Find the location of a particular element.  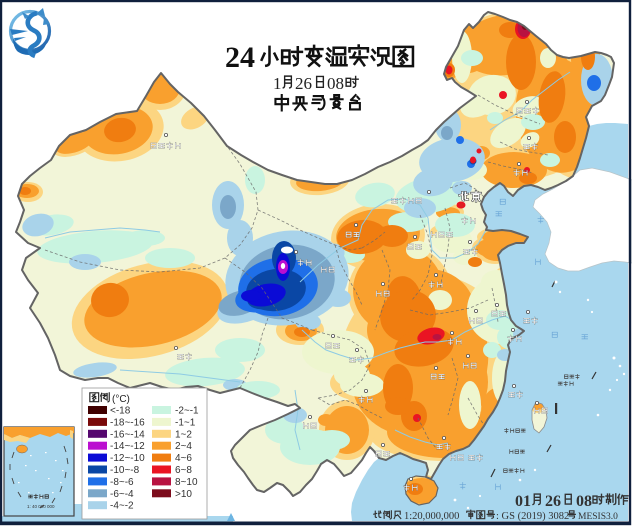

svg-text: -4~-2 is located at coordinates (122, 506).